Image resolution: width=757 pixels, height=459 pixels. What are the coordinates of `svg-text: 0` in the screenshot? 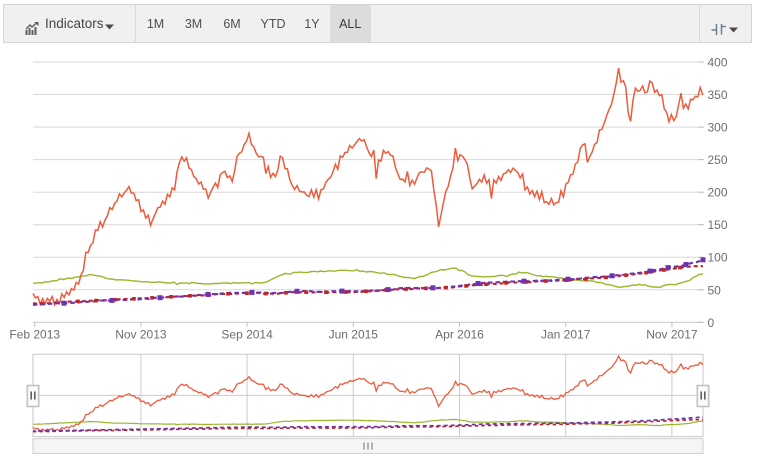 It's located at (711, 323).